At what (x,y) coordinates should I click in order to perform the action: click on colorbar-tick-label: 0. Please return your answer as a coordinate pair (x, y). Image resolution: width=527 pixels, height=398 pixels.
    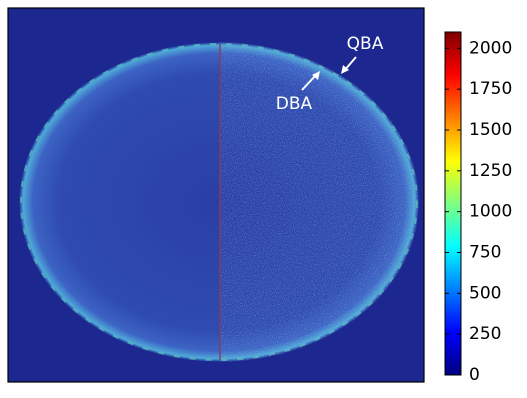
    Looking at the image, I should click on (474, 375).